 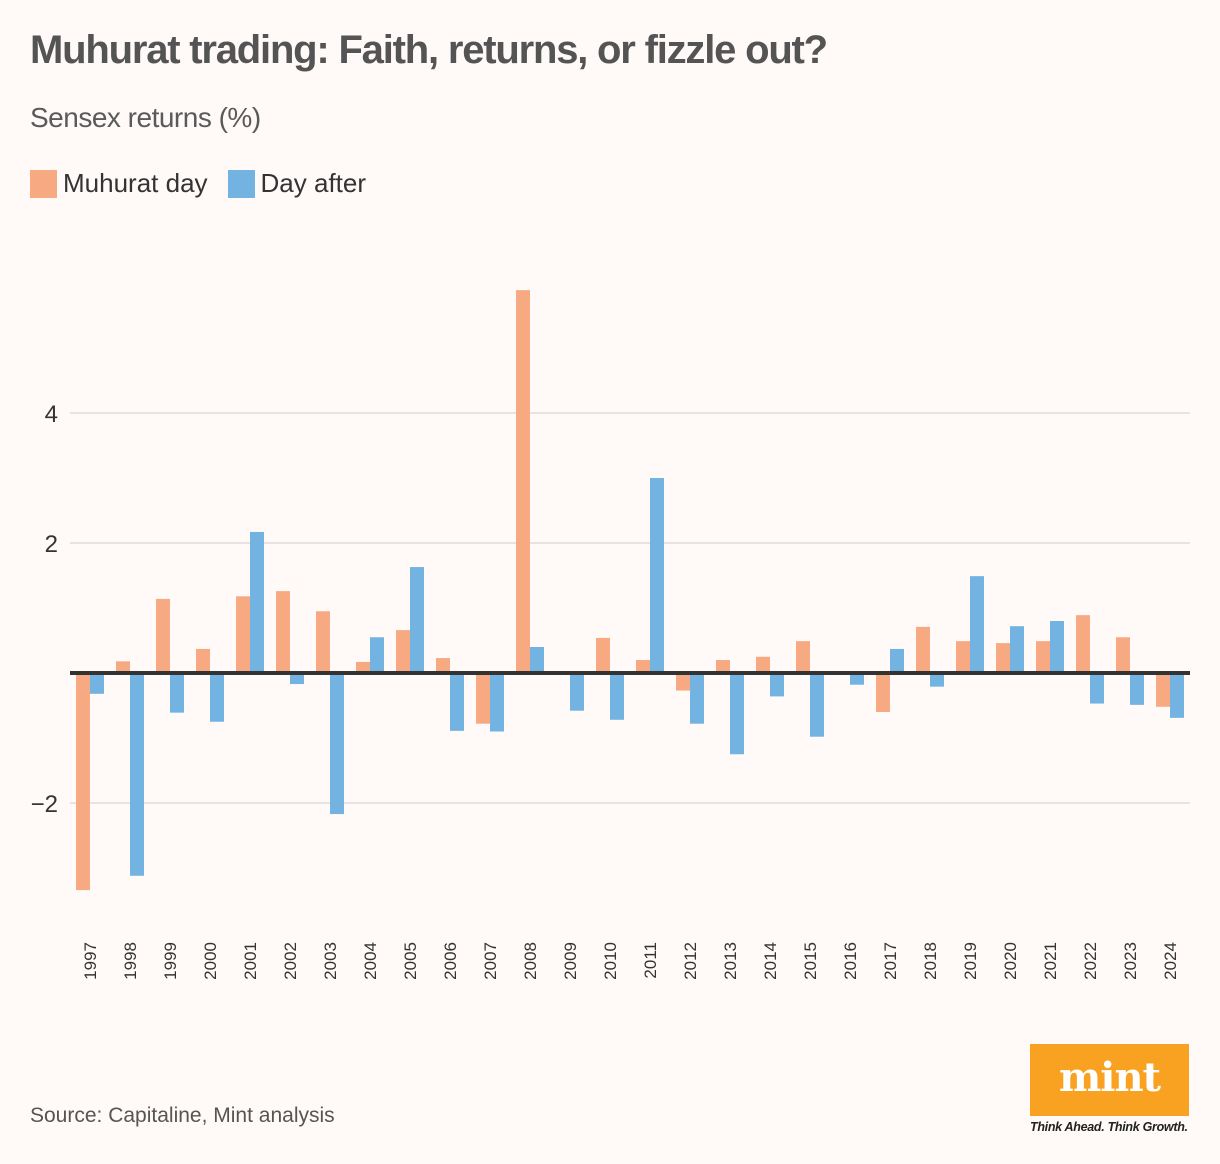 I want to click on x-tick-label: 2014, so click(x=770, y=961).